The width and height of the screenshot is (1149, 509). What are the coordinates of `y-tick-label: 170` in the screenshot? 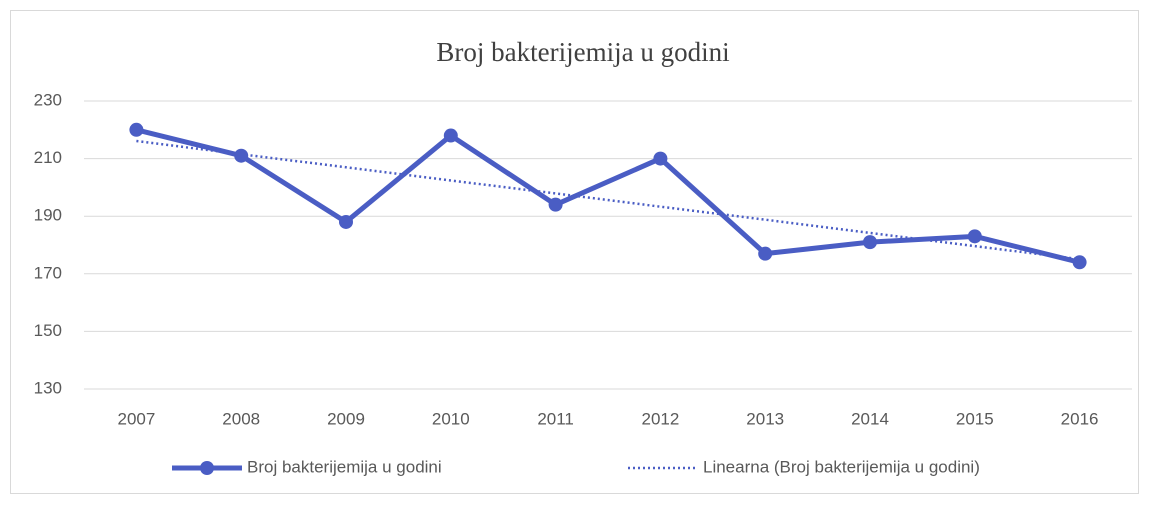 It's located at (48, 272).